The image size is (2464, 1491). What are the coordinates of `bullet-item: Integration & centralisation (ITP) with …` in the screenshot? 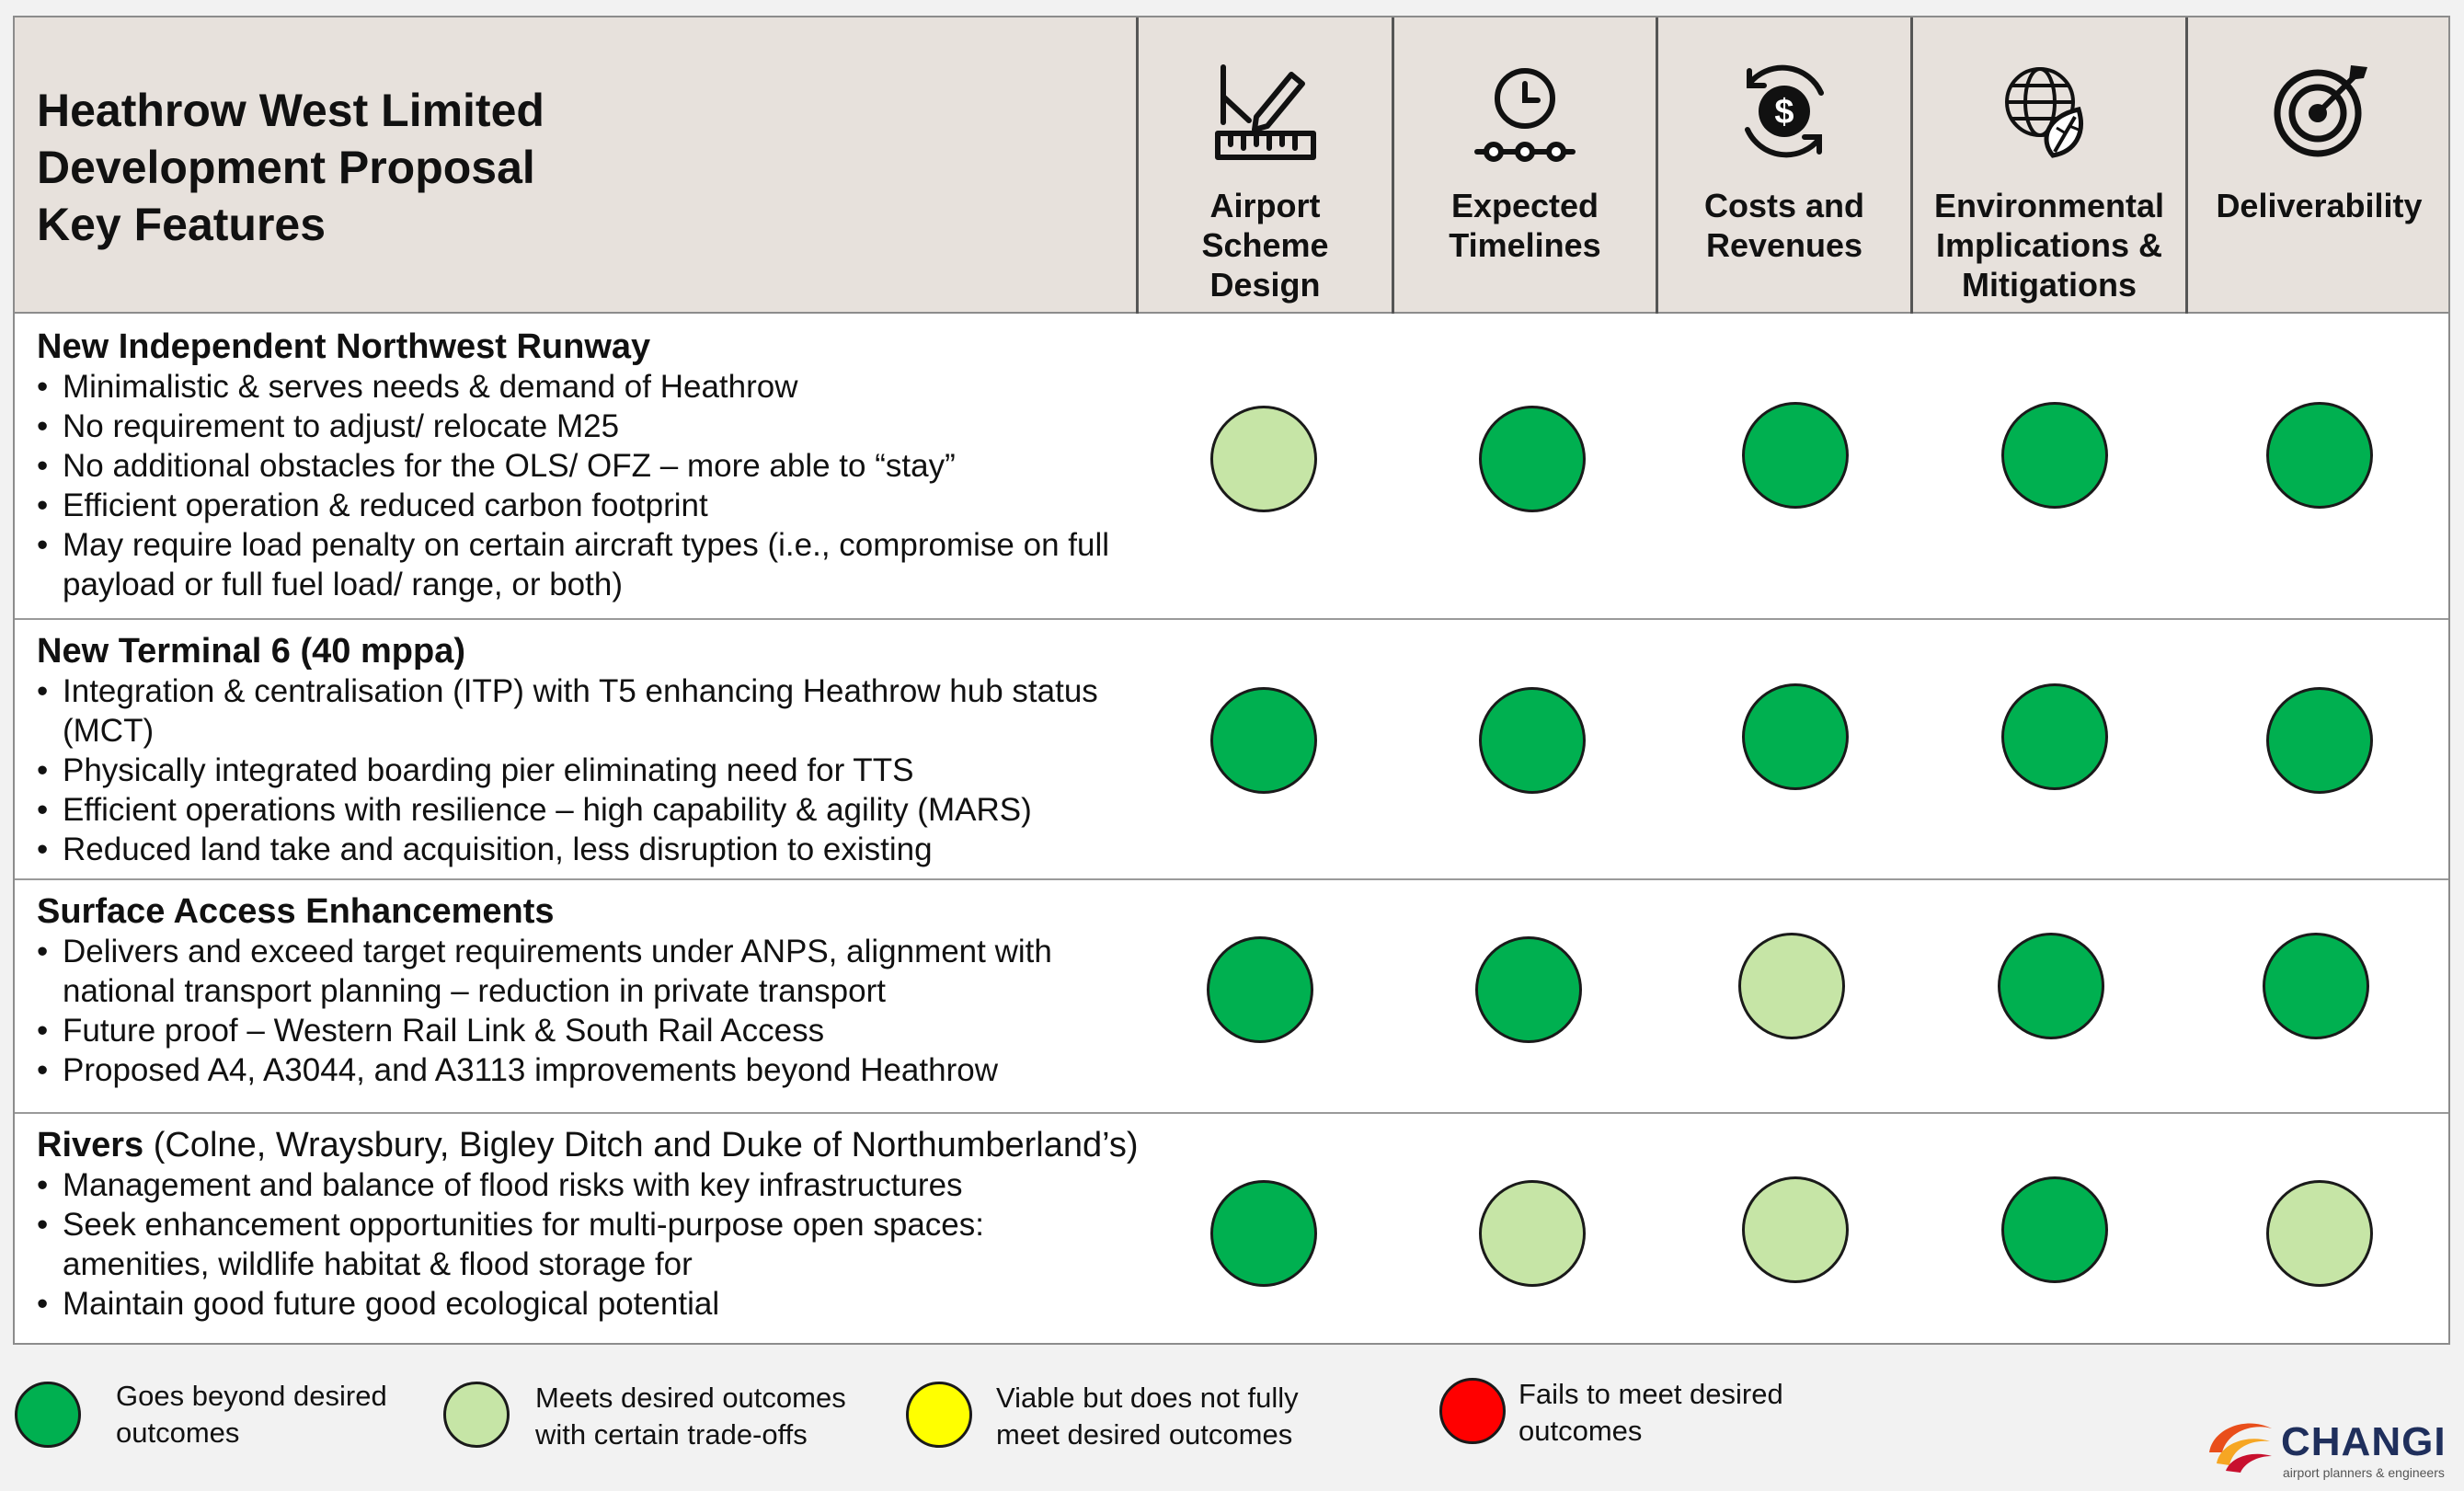 It's located at (579, 711).